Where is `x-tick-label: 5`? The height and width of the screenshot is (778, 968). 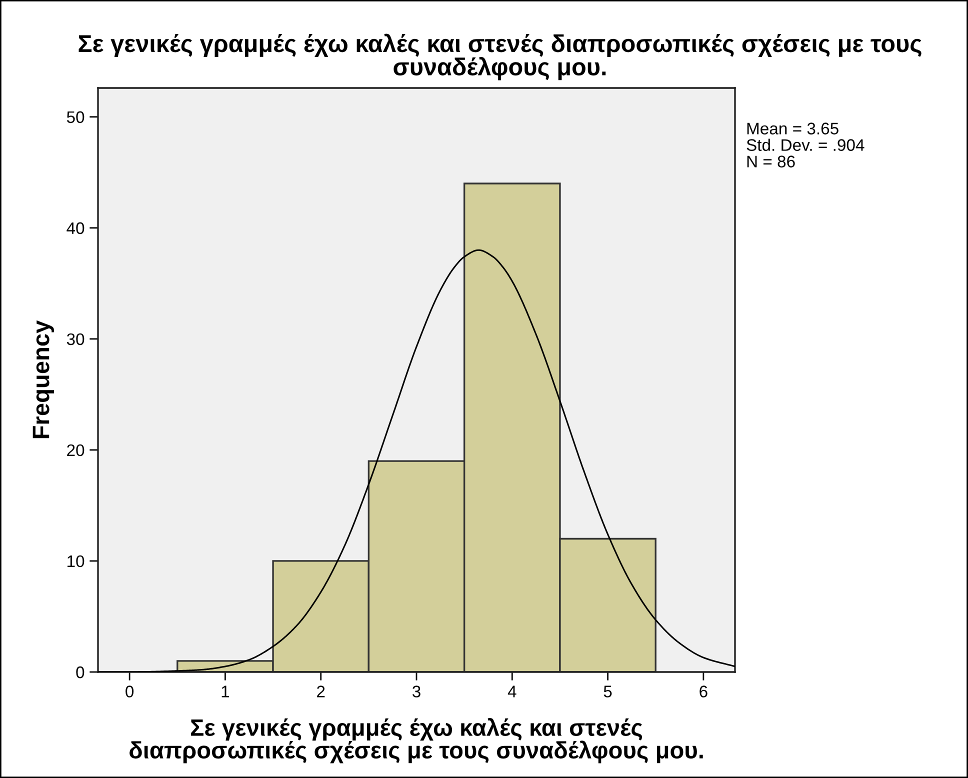
x-tick-label: 5 is located at coordinates (608, 692).